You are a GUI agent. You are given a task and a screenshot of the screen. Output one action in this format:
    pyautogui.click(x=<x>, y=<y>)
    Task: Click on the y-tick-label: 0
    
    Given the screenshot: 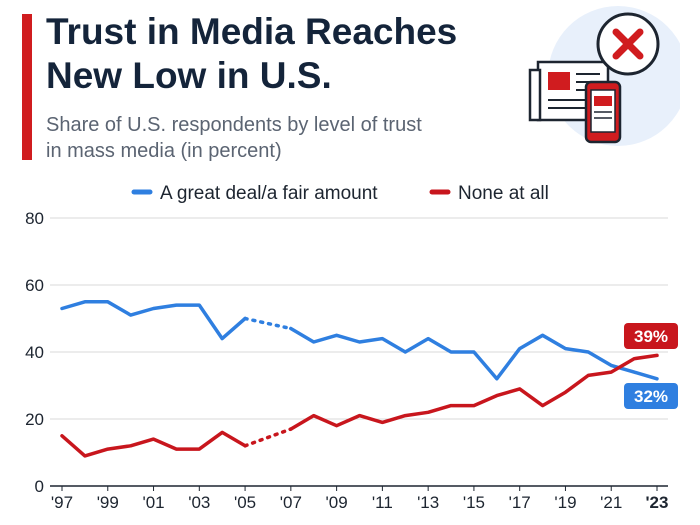 What is the action you would take?
    pyautogui.click(x=39, y=486)
    